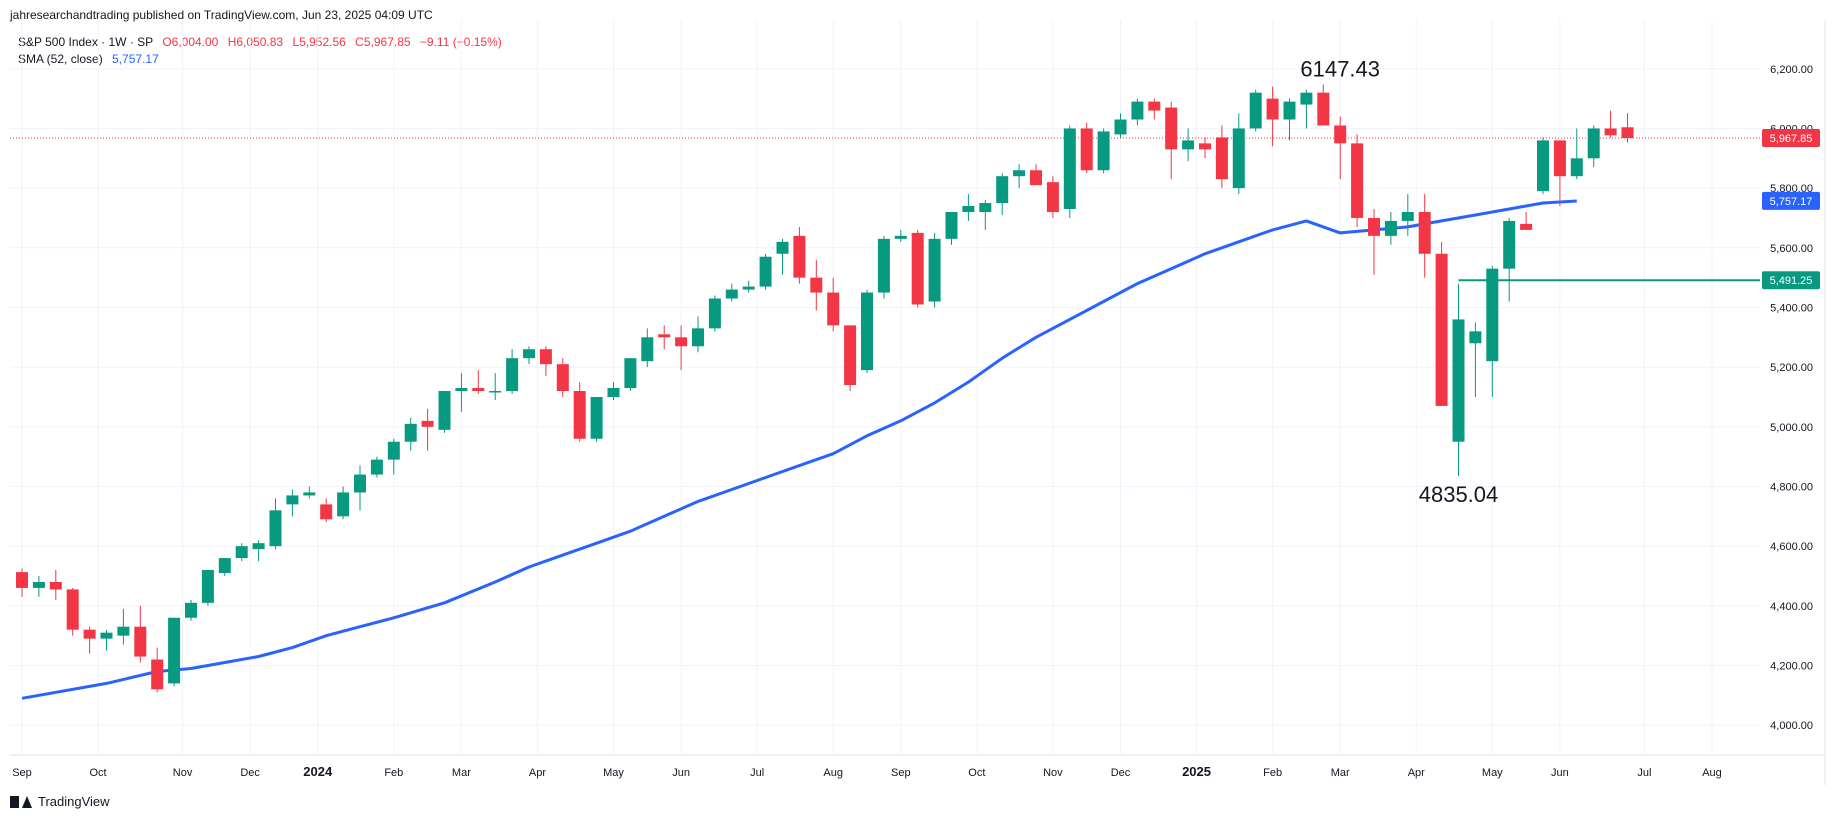 This screenshot has height=820, width=1835. I want to click on sma-value: 5,757.17, so click(135, 59).